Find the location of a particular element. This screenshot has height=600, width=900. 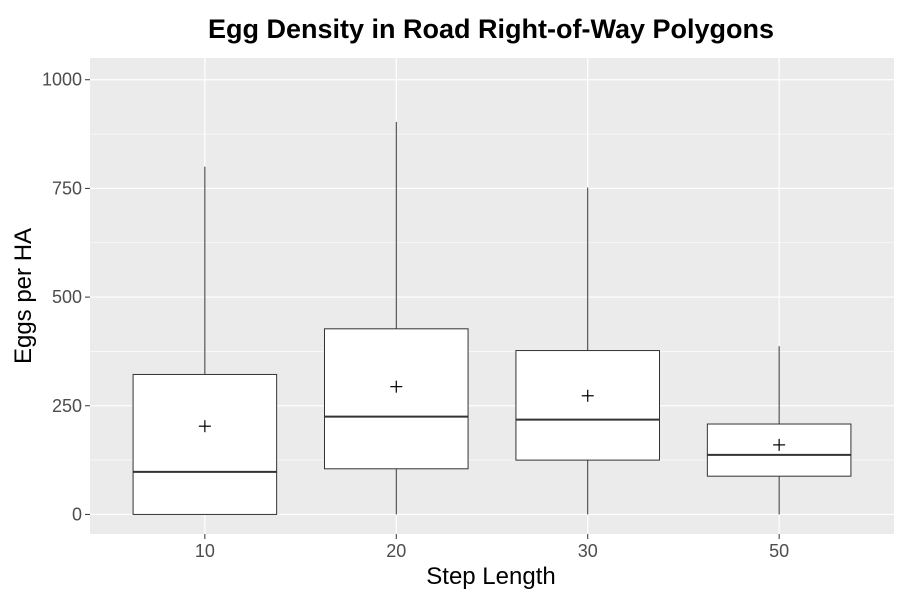

y-tick-label: 1000 is located at coordinates (62, 80).